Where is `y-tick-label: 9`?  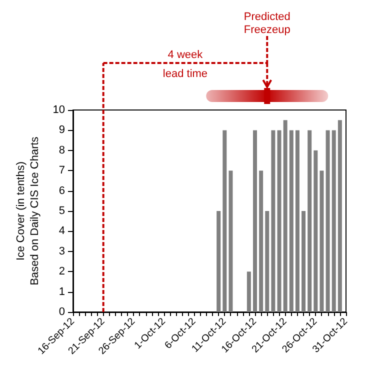 y-tick-label: 9 is located at coordinates (61, 130).